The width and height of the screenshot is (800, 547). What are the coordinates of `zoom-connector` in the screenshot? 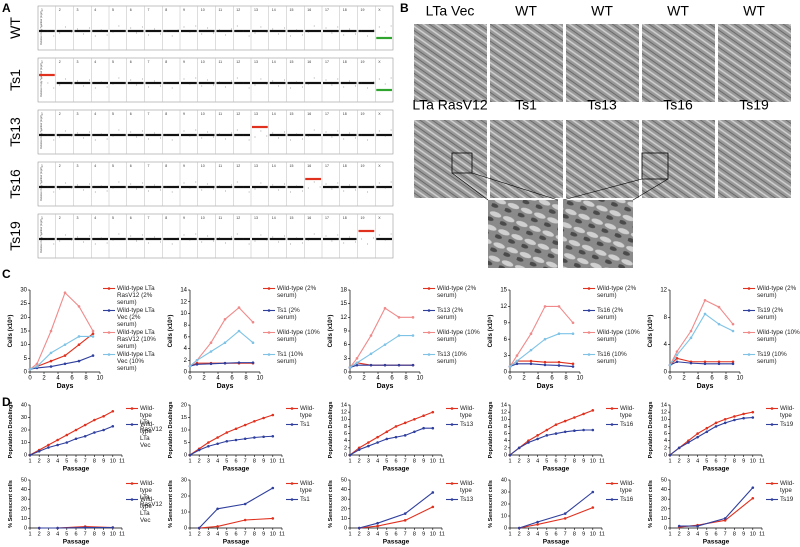 It's located at (470, 186).